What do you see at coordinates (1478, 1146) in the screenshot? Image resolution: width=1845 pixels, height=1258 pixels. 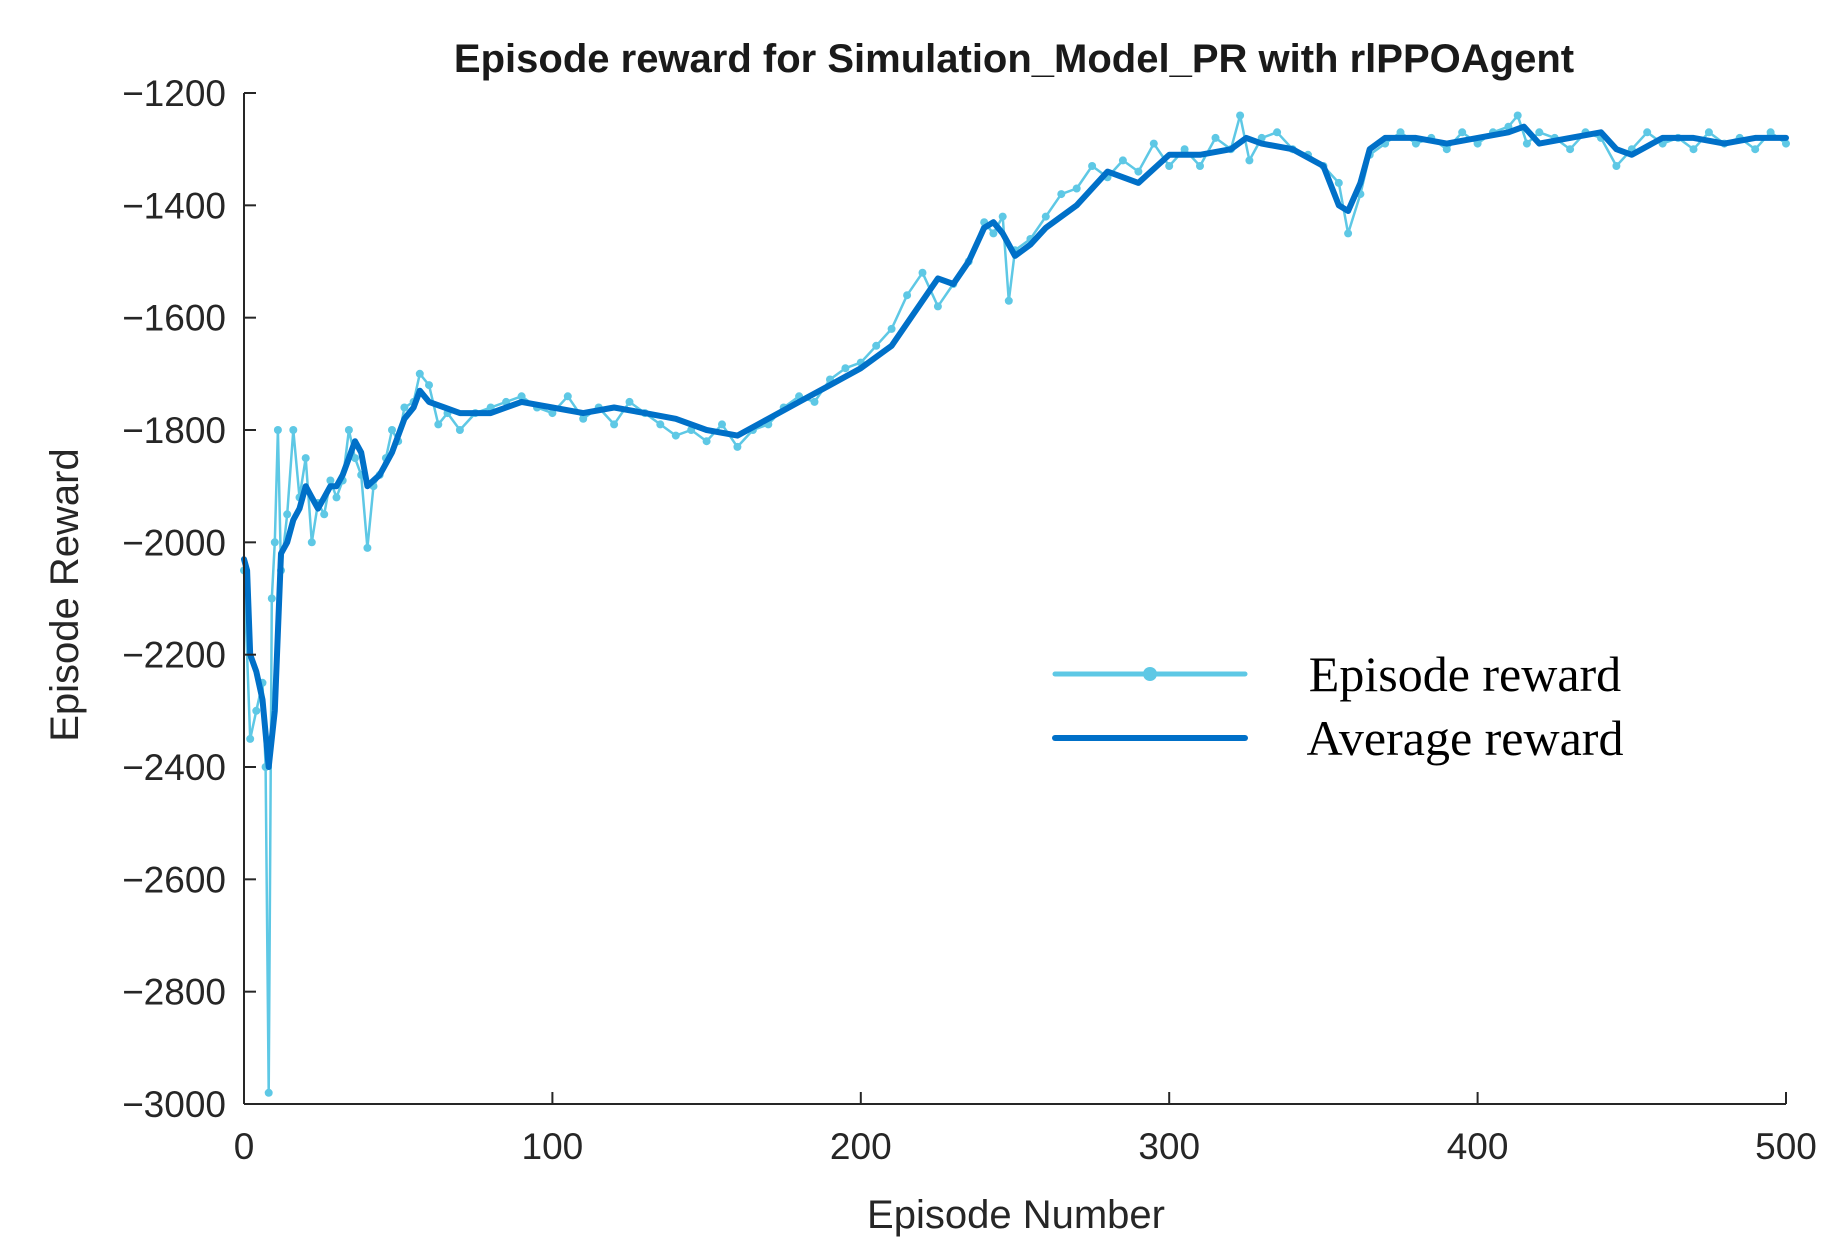 I see `x-tick-label: 400` at bounding box center [1478, 1146].